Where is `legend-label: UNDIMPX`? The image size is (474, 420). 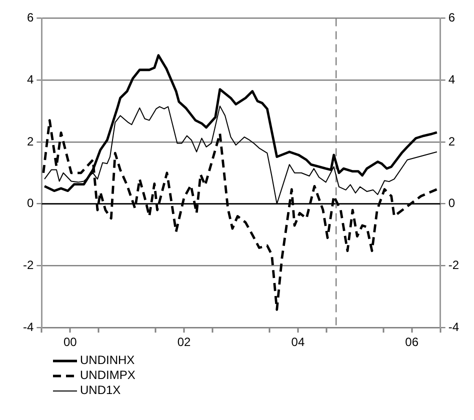
legend-label: UNDIMPX is located at coordinates (108, 375).